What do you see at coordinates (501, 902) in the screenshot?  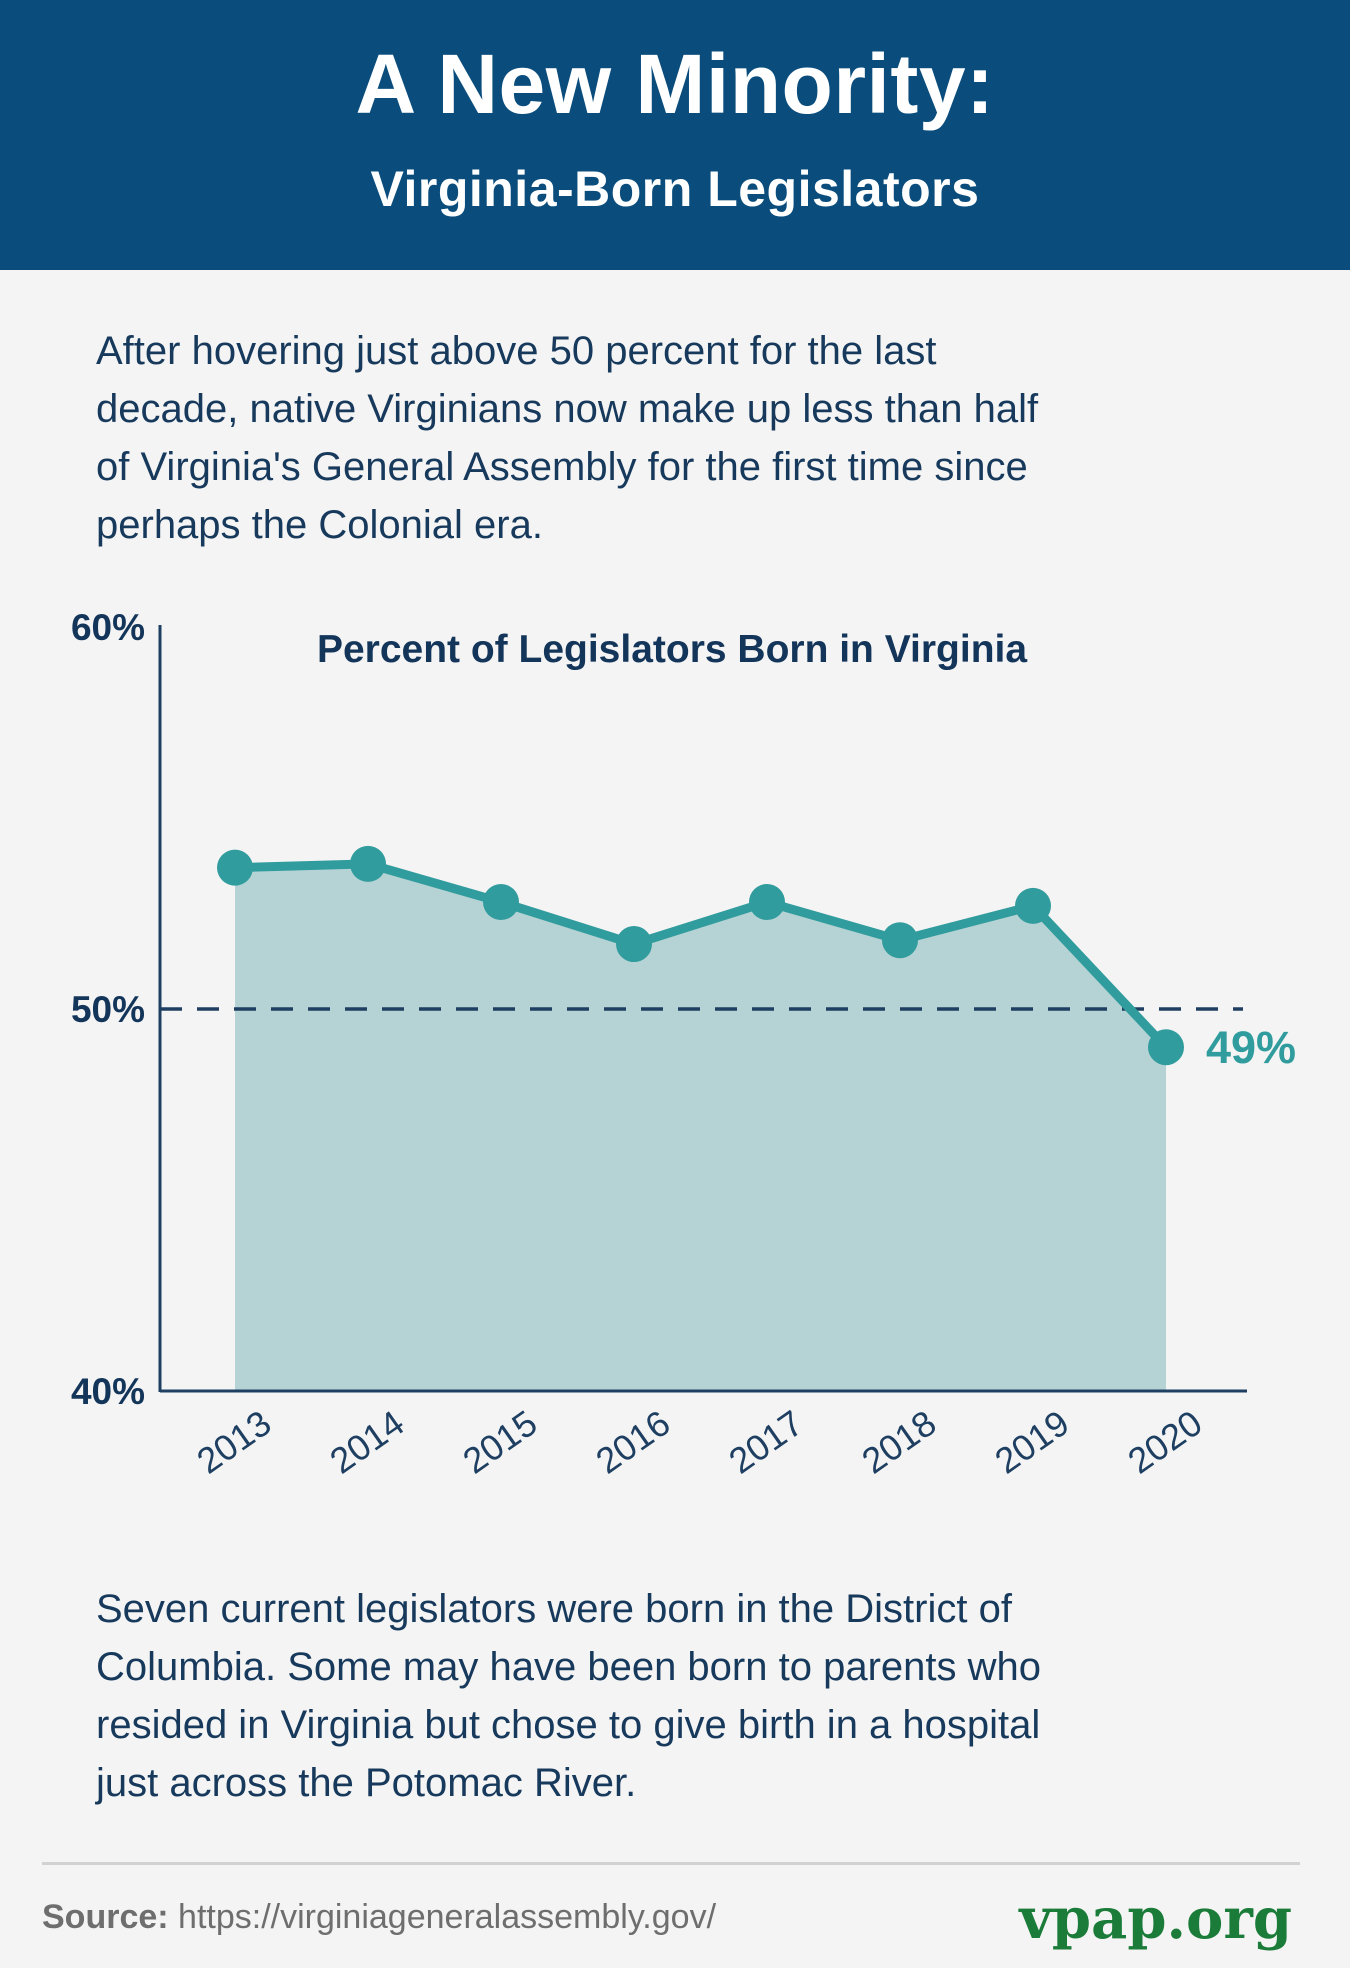 I see `data-point-2015` at bounding box center [501, 902].